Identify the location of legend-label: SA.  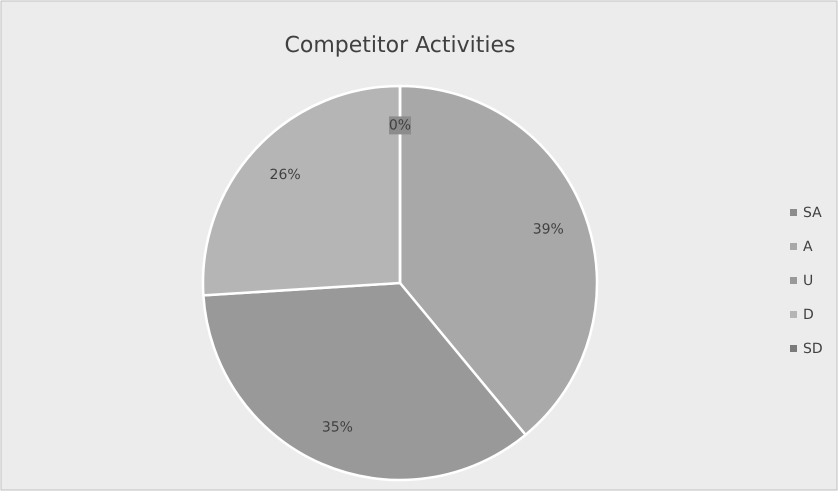
(812, 213).